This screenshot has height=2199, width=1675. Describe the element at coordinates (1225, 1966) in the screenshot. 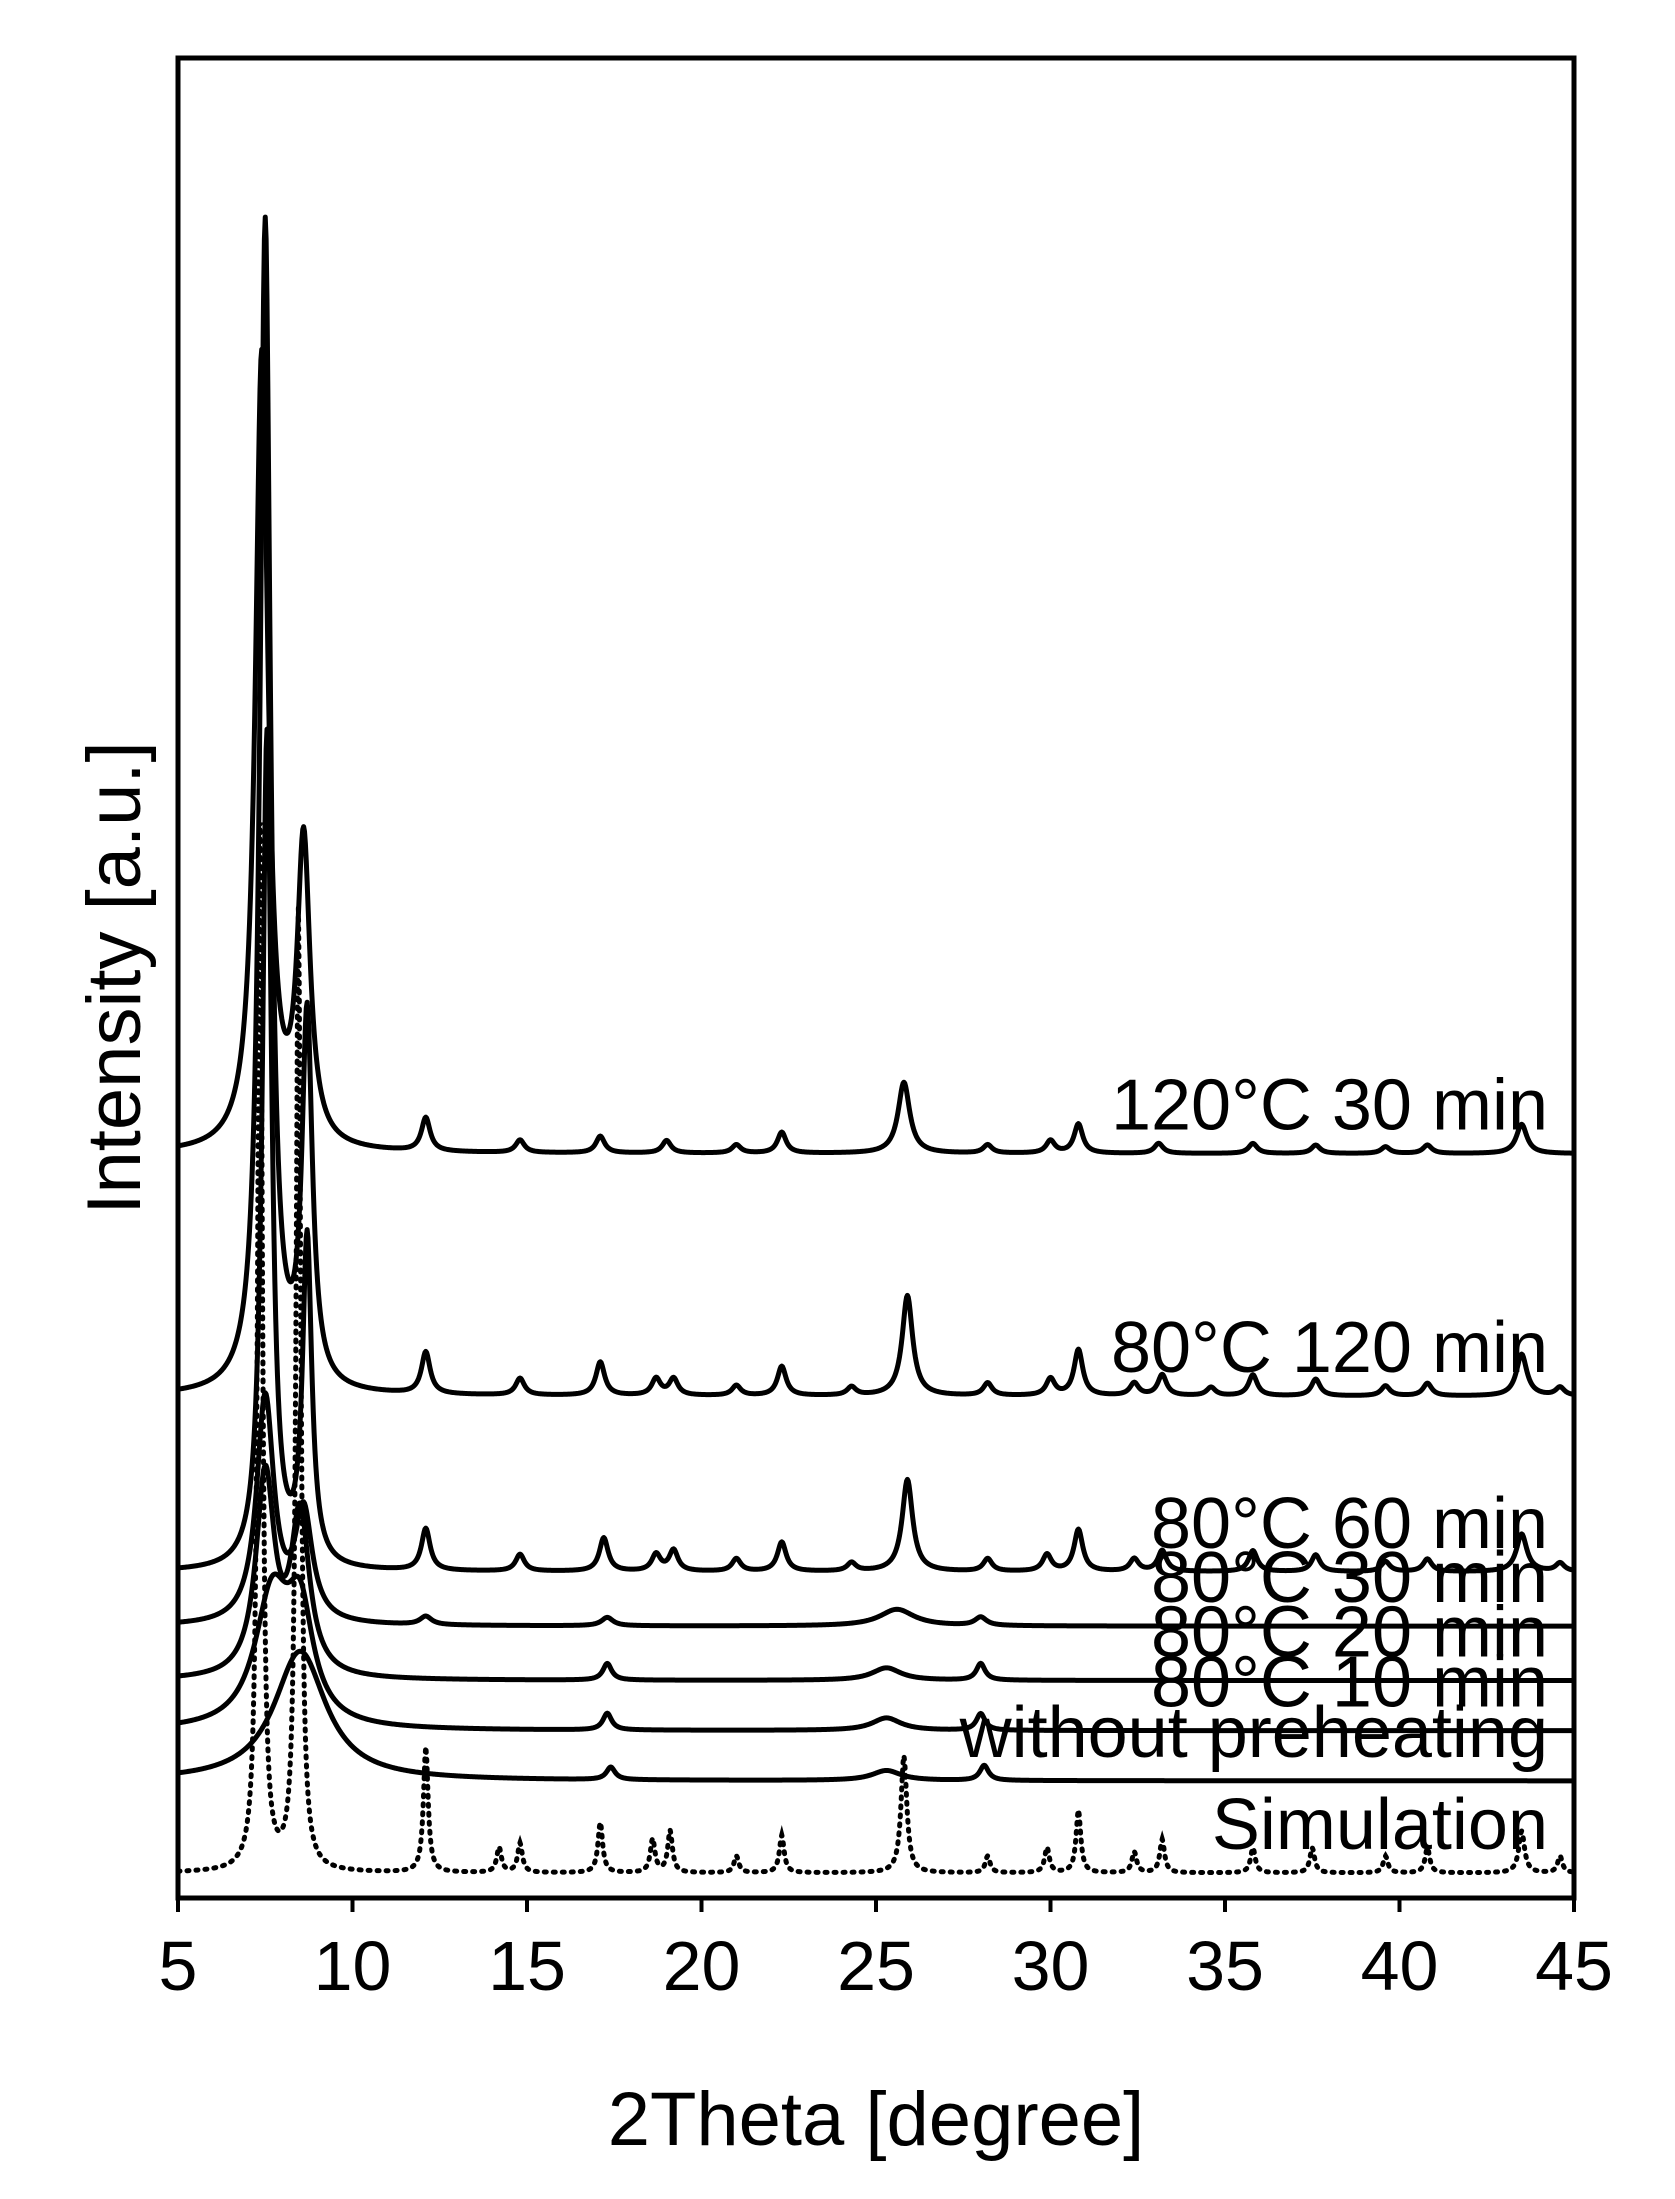

I see `x-tick-label: 35` at that location.